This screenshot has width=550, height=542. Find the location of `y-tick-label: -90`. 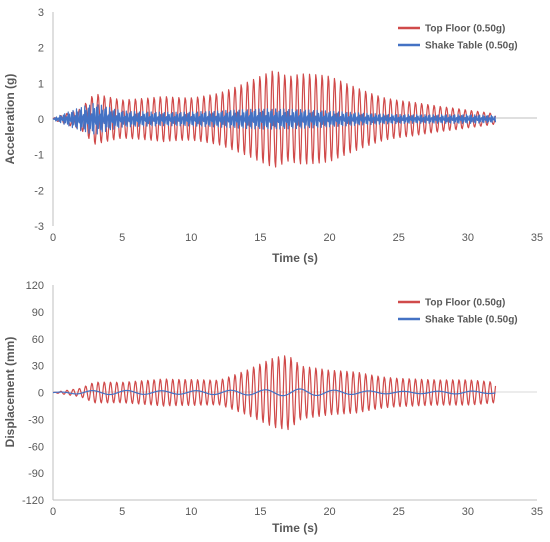

y-tick-label: -90 is located at coordinates (36, 474).